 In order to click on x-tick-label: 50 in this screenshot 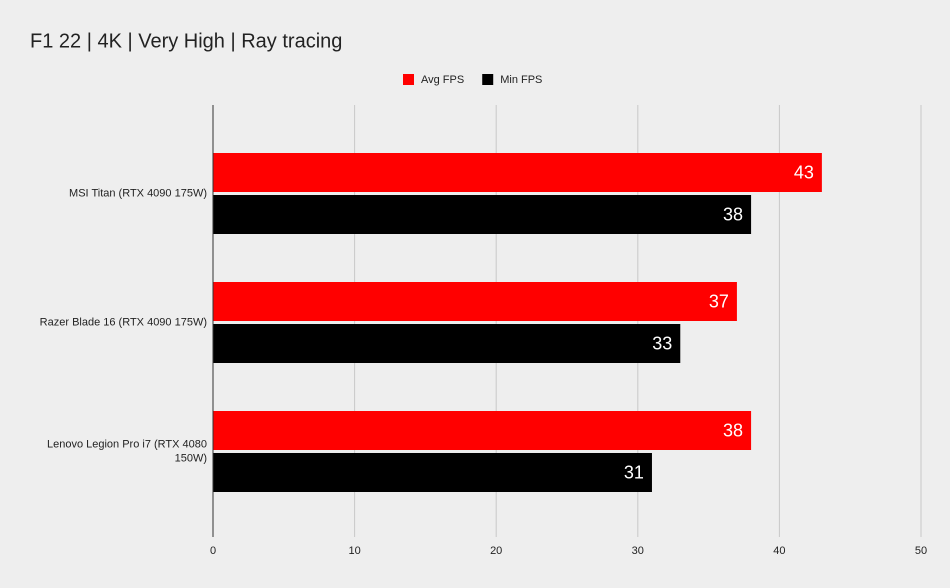, I will do `click(921, 551)`.